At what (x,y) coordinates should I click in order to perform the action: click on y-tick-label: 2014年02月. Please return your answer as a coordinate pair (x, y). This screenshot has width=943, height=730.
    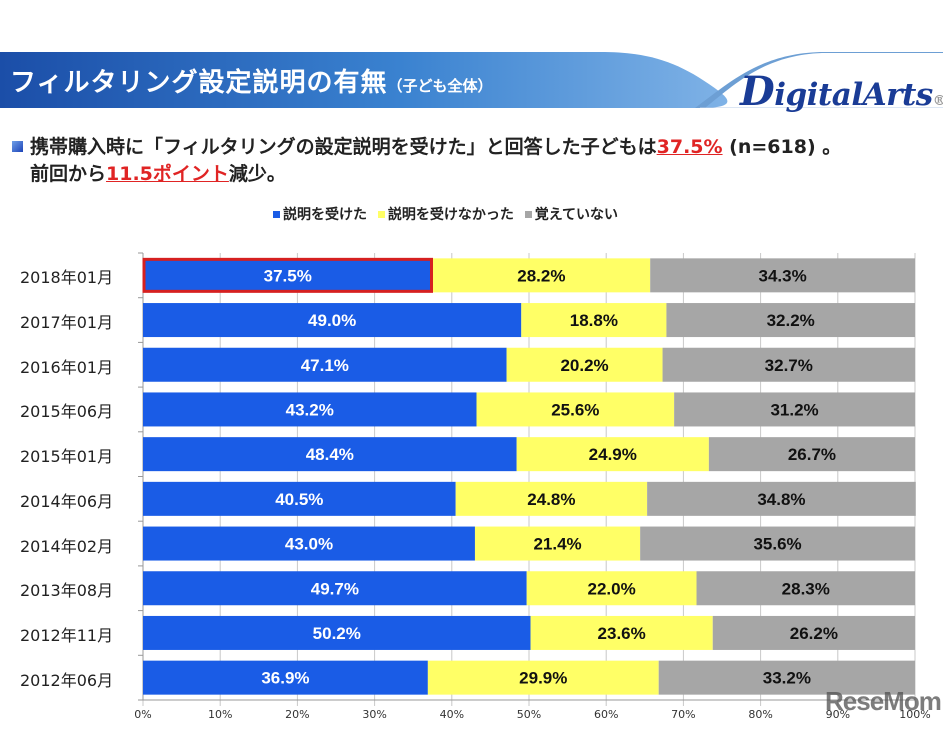
    Looking at the image, I should click on (67, 546).